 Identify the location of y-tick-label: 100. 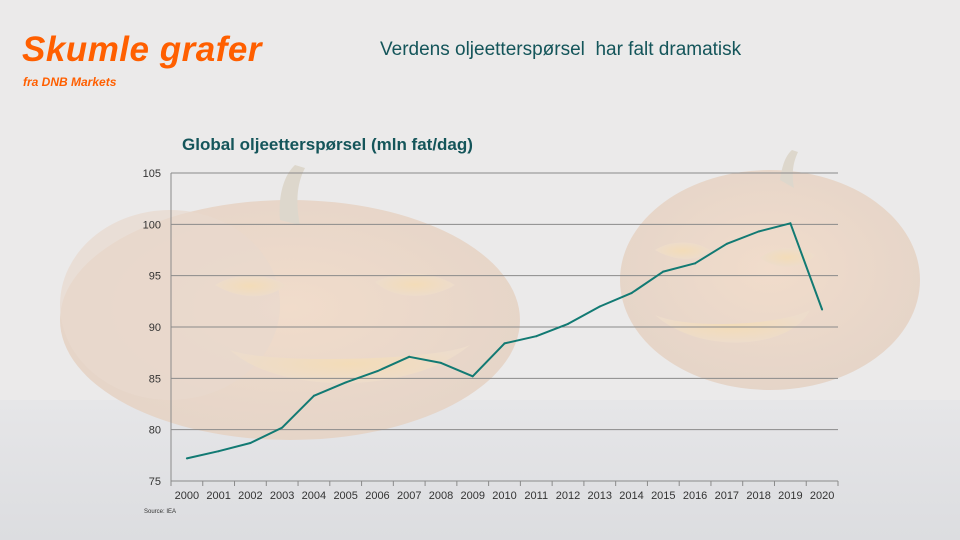
(152, 225).